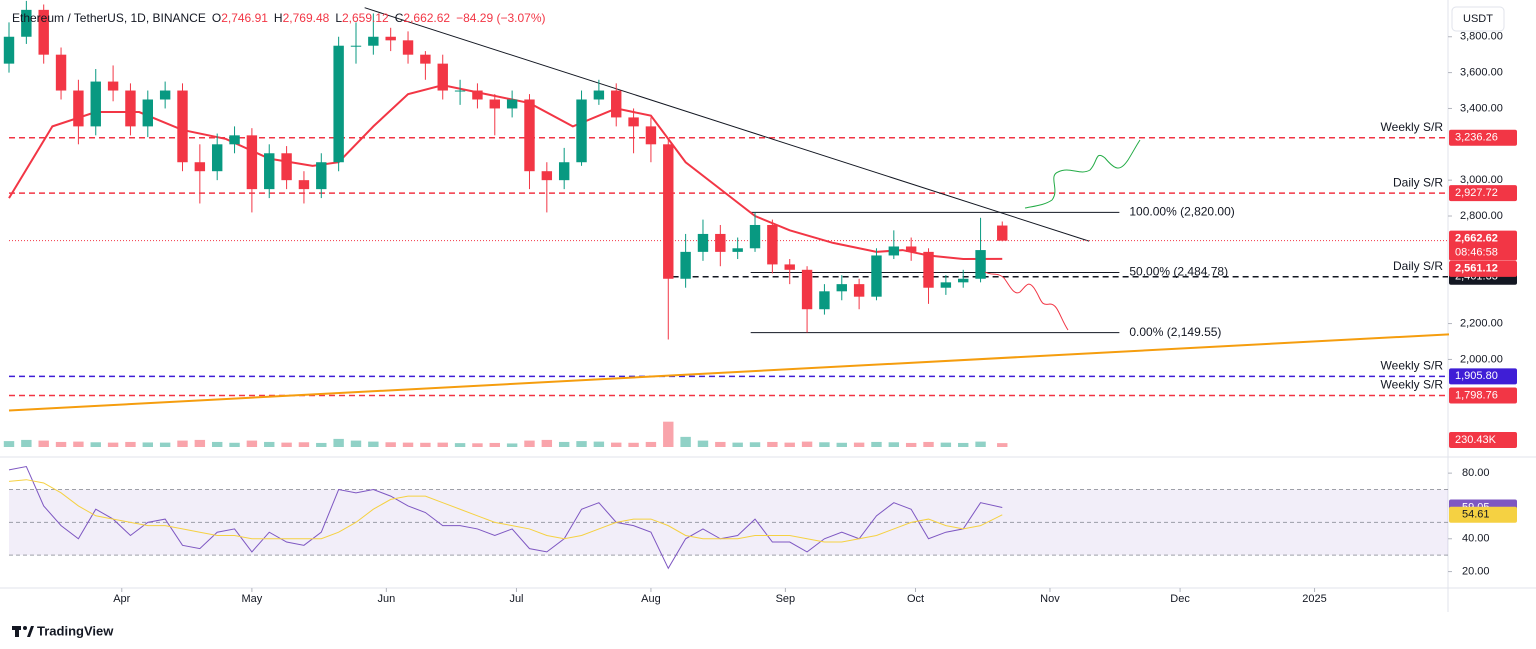 Image resolution: width=1536 pixels, height=649 pixels. Describe the element at coordinates (1314, 599) in the screenshot. I see `x-tick-label: 2025` at that location.